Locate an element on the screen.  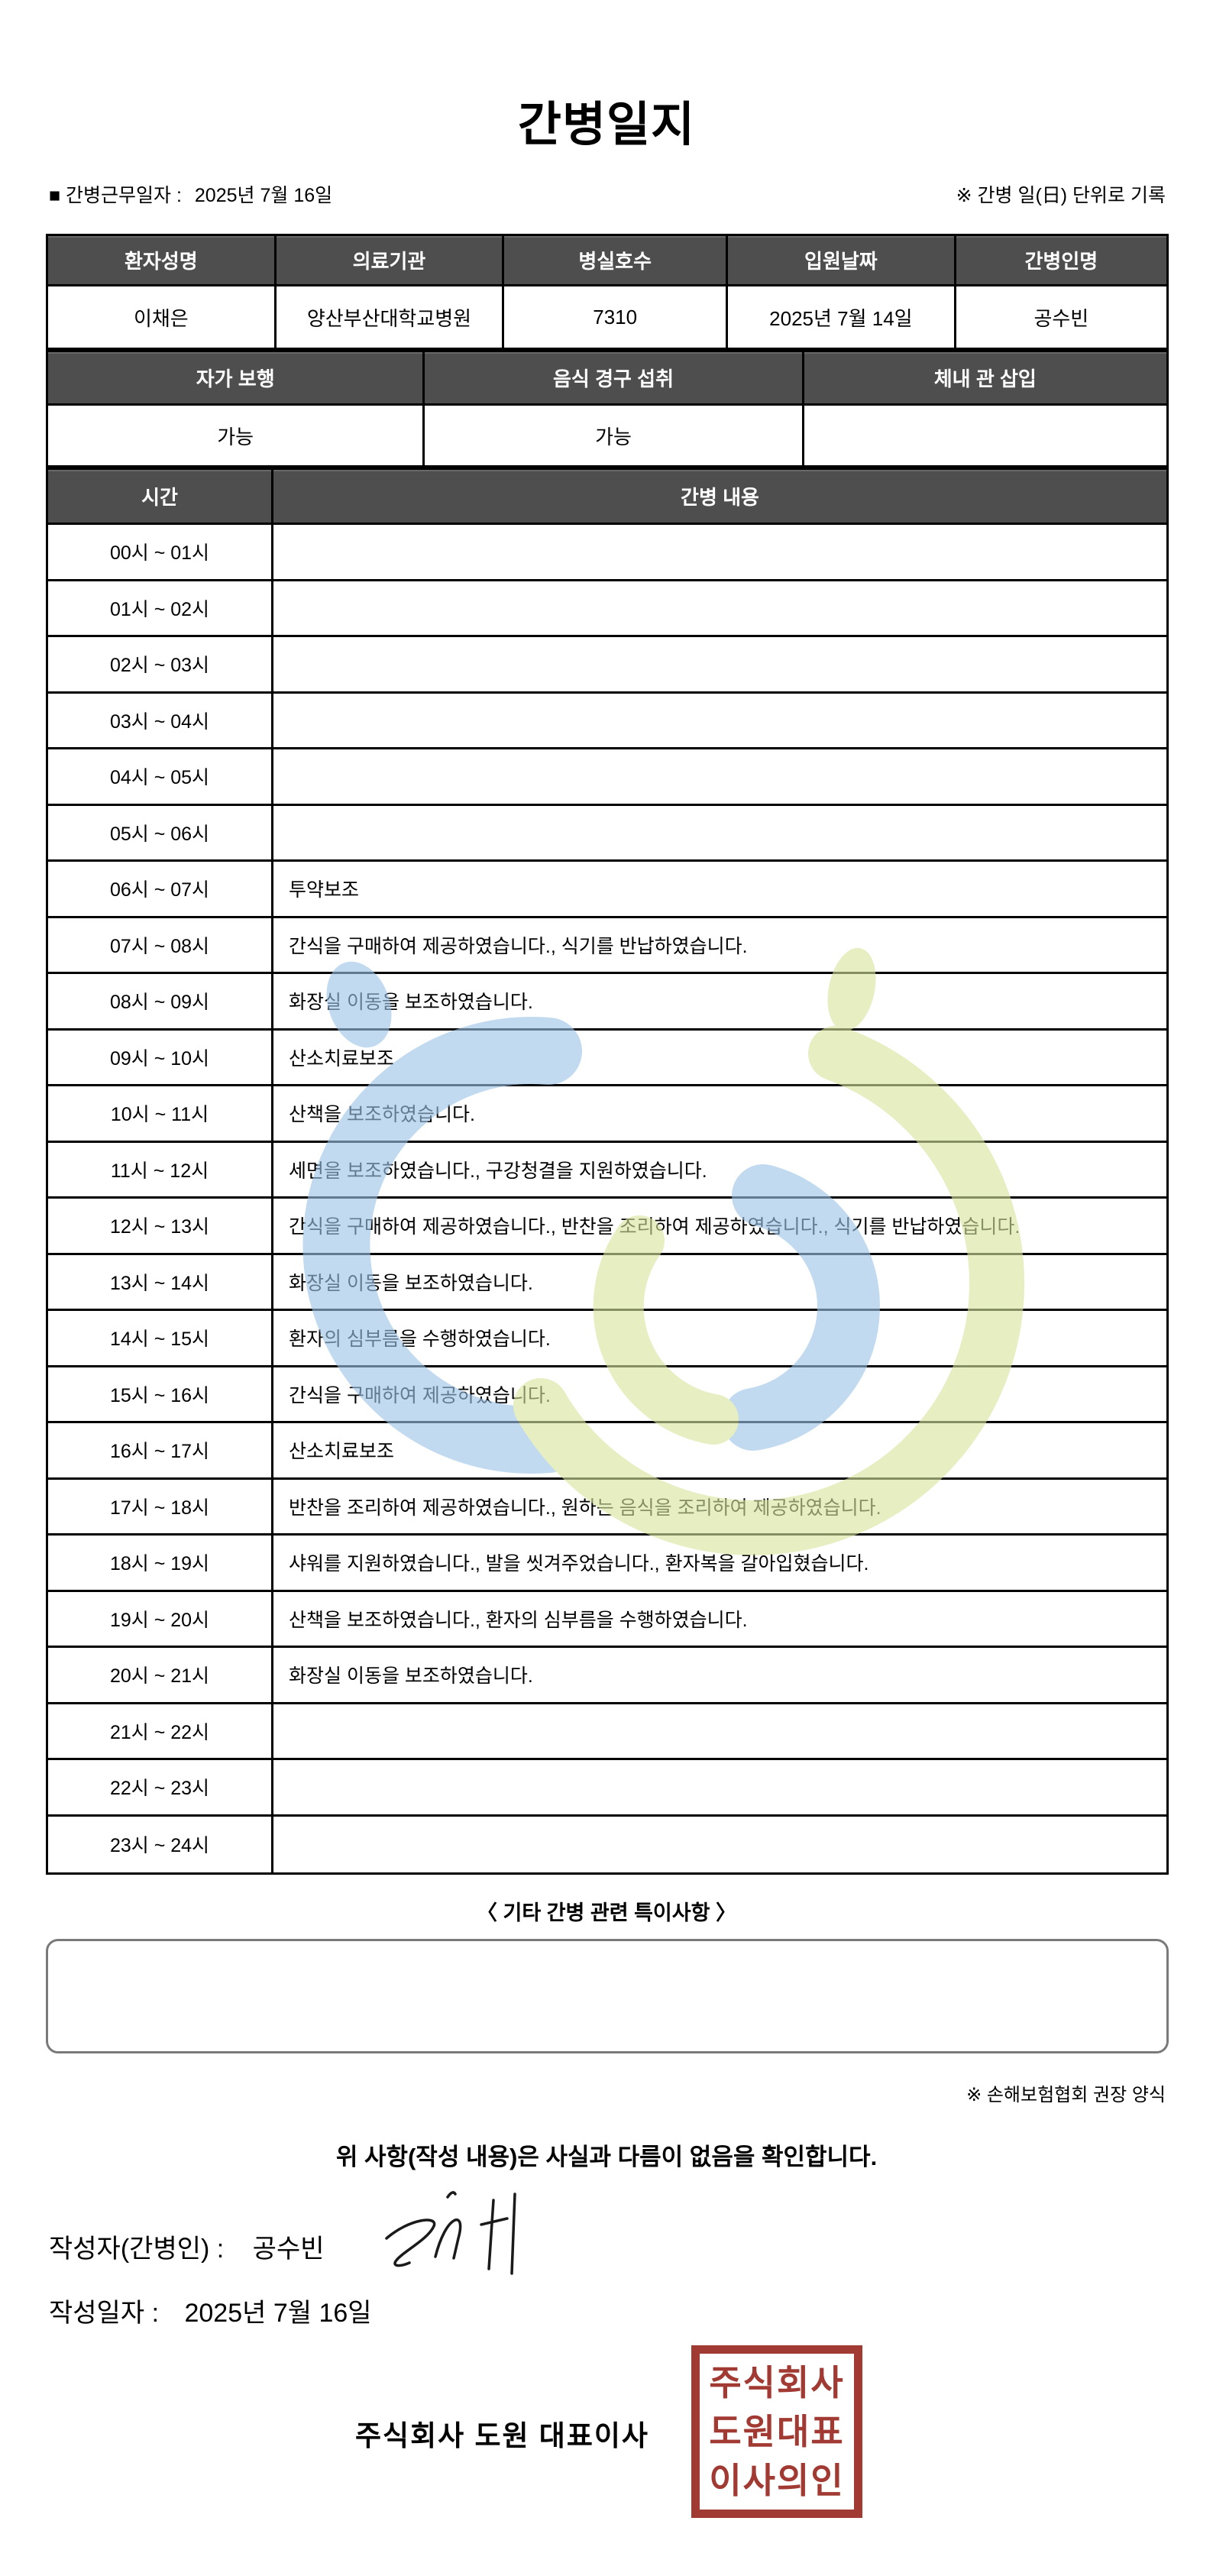
form-recommendation-note: ※ 손해보험협회 권장 양식 is located at coordinates (1066, 2095).